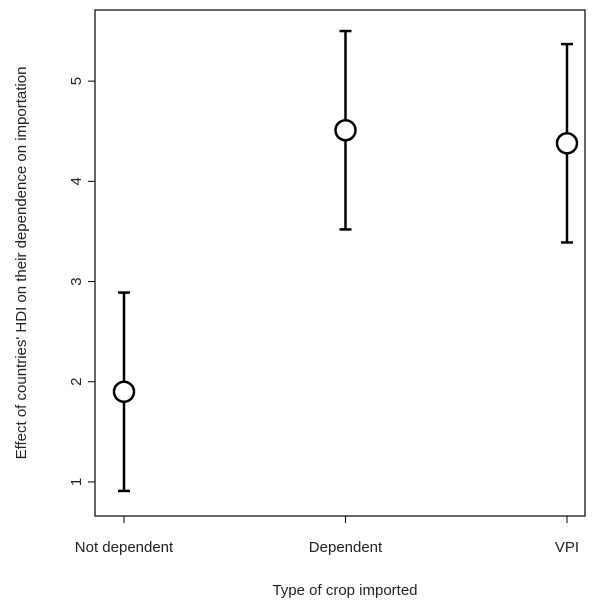  What do you see at coordinates (346, 547) in the screenshot?
I see `x-tick-label: Dependent` at bounding box center [346, 547].